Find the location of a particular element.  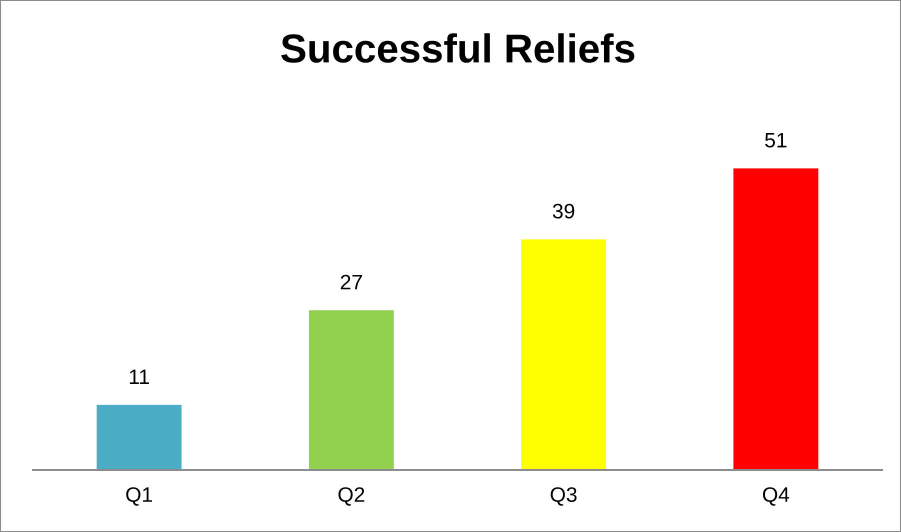

x-tick-label: Q4 is located at coordinates (776, 496).